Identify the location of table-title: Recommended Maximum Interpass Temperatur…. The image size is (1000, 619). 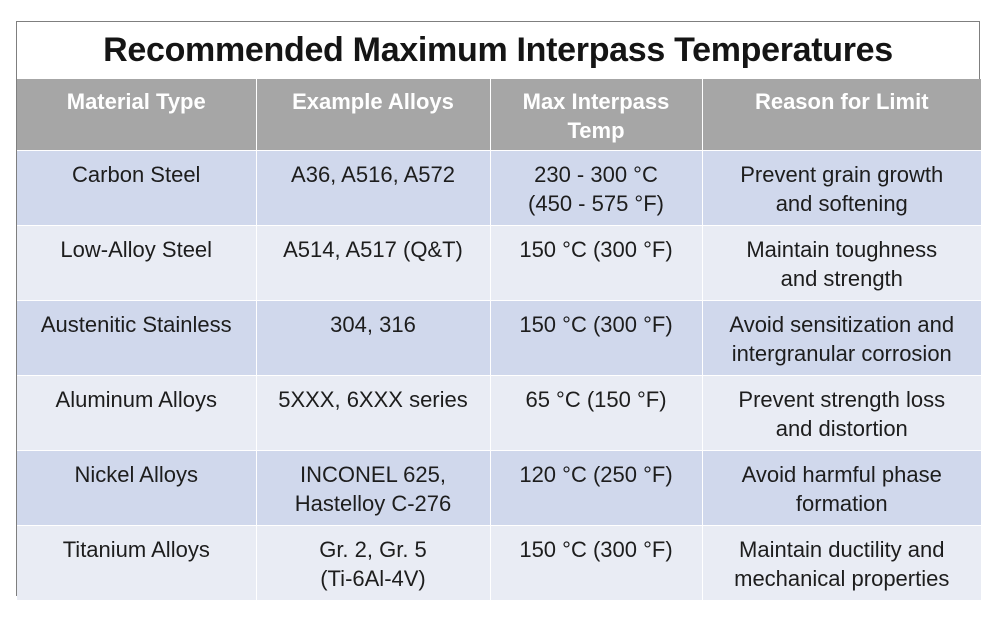
(498, 50).